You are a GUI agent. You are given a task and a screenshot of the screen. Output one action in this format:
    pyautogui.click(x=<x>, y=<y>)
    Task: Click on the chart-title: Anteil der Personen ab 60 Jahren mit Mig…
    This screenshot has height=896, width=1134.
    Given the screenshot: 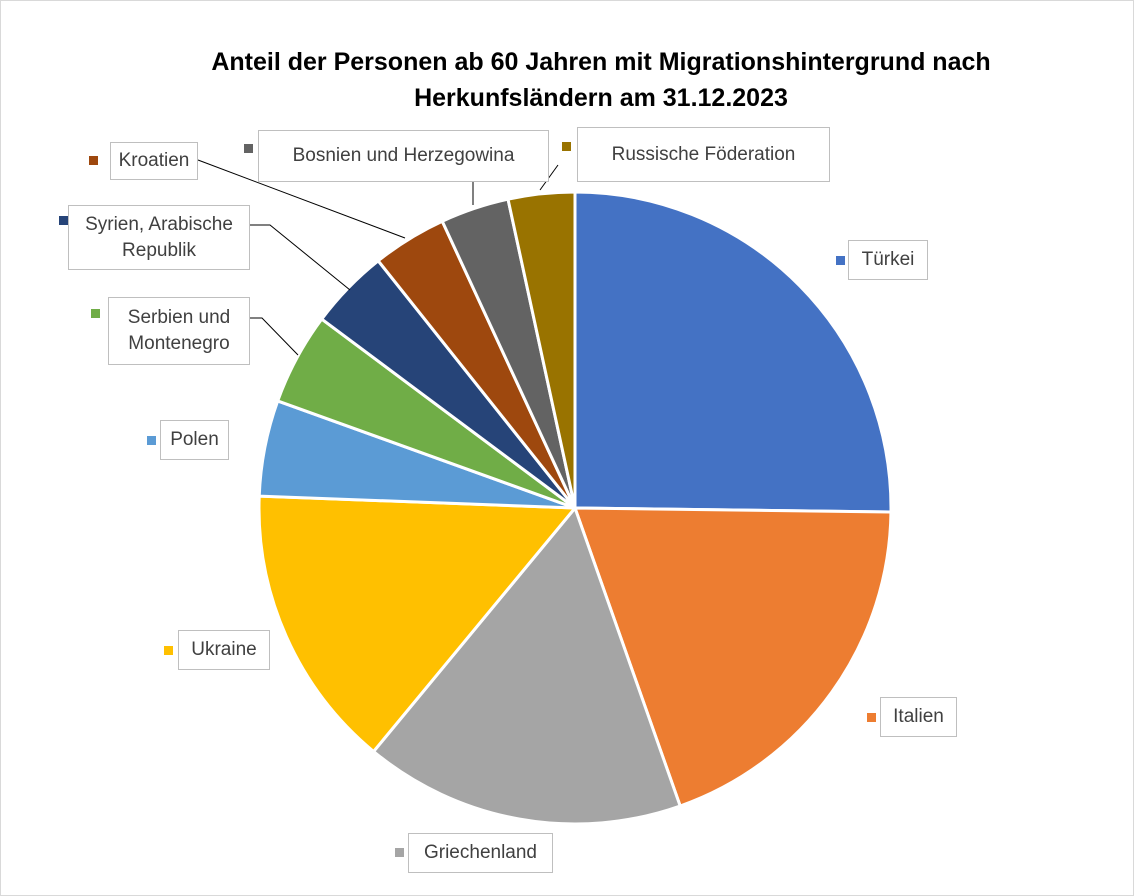 What is the action you would take?
    pyautogui.click(x=601, y=80)
    